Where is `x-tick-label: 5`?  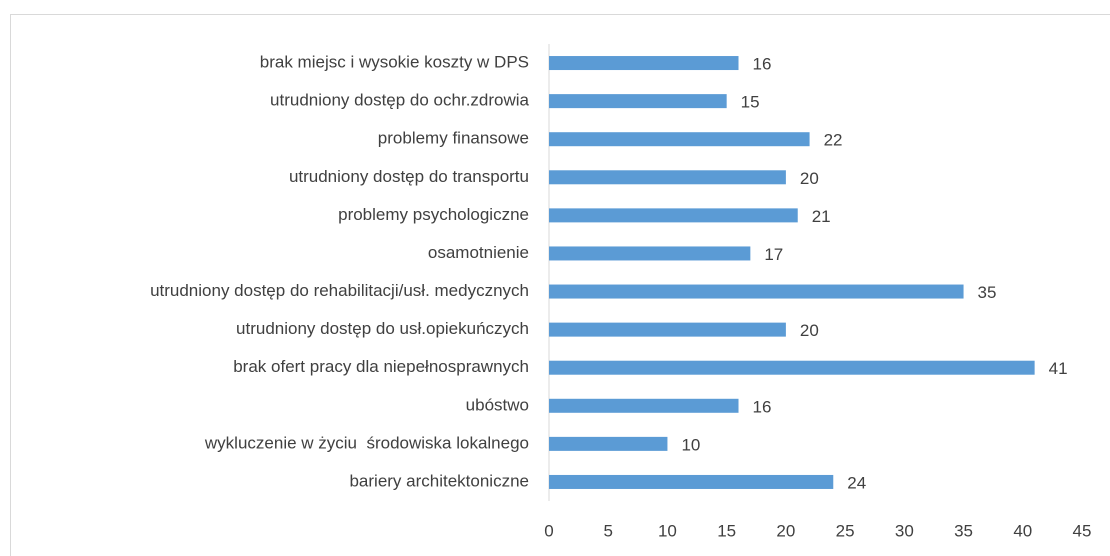
x-tick-label: 5 is located at coordinates (607, 530).